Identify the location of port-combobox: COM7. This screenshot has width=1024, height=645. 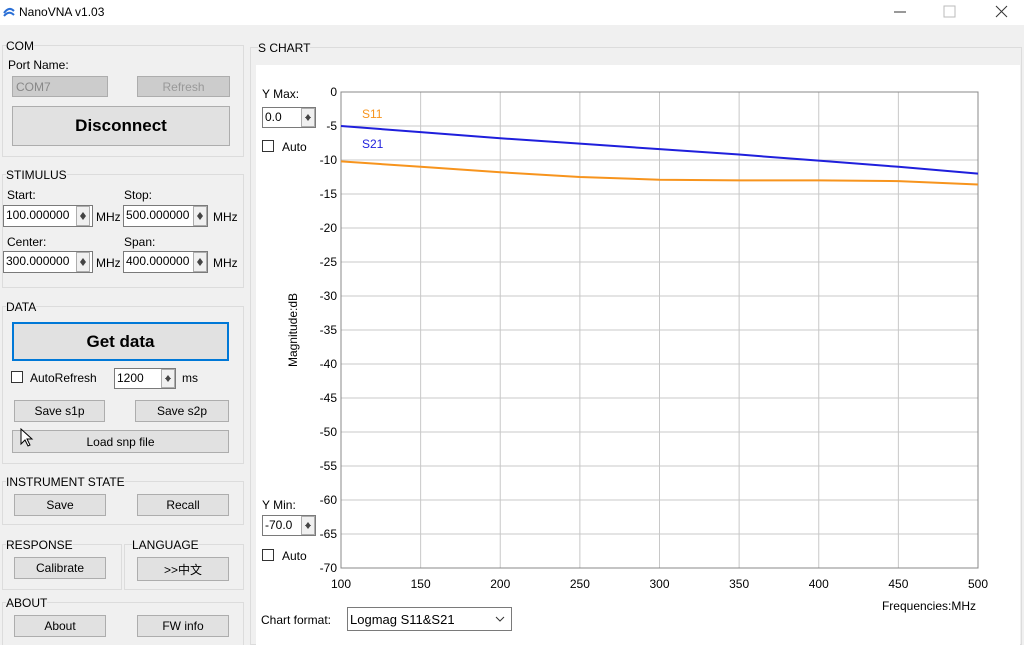
(60, 86).